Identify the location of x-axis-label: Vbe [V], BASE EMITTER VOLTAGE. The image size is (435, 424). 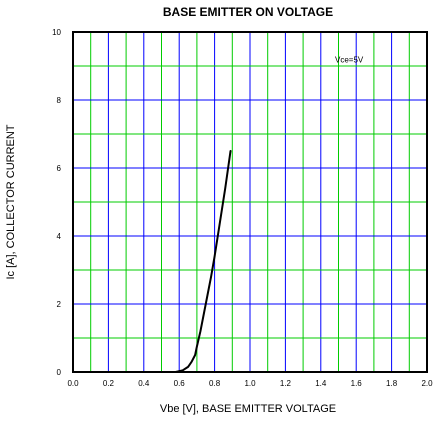
(248, 409).